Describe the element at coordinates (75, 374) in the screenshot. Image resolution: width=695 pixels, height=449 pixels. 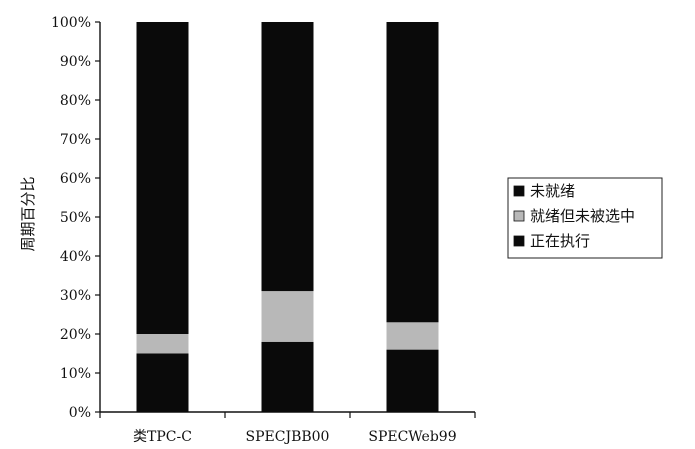
I see `y-tick-label: 10%` at that location.